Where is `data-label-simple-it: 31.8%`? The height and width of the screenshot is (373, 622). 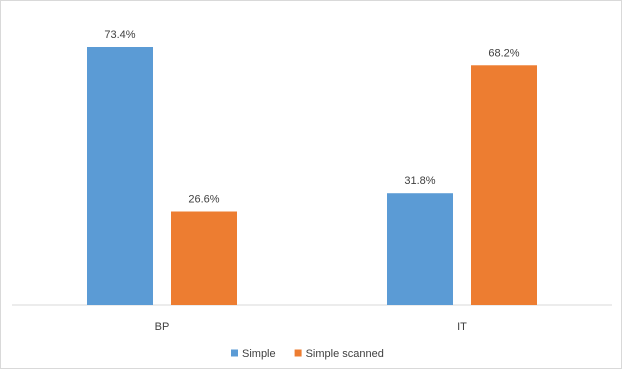
data-label-simple-it: 31.8% is located at coordinates (419, 181).